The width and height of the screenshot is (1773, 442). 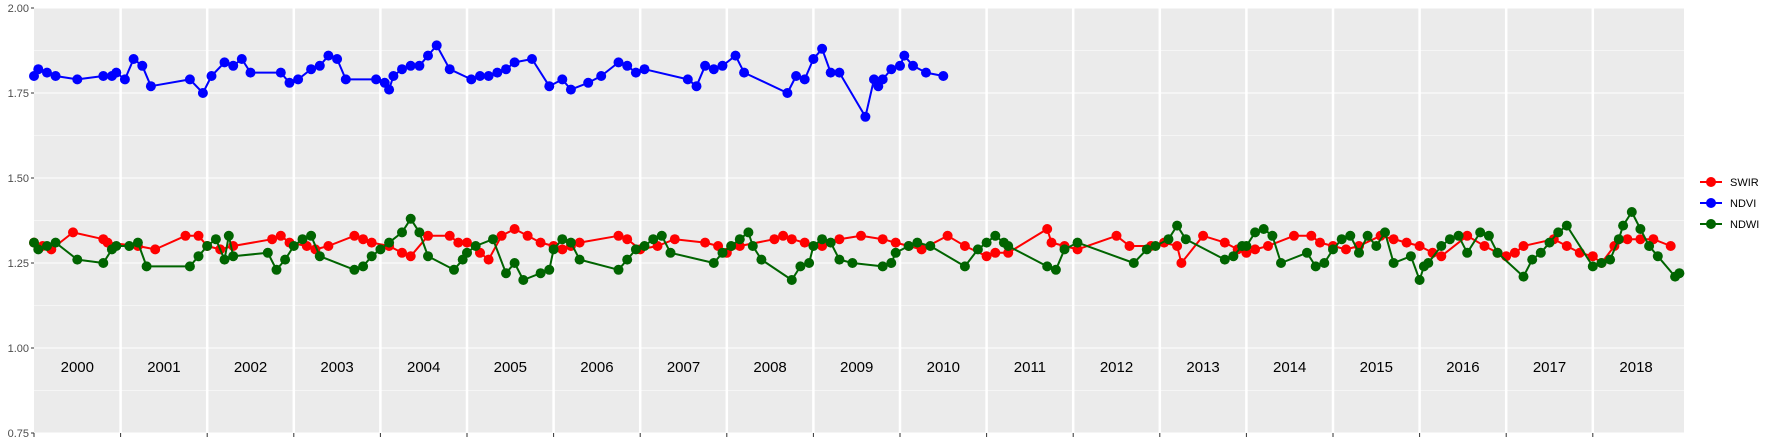 What do you see at coordinates (1549, 367) in the screenshot?
I see `year-label: 2017` at bounding box center [1549, 367].